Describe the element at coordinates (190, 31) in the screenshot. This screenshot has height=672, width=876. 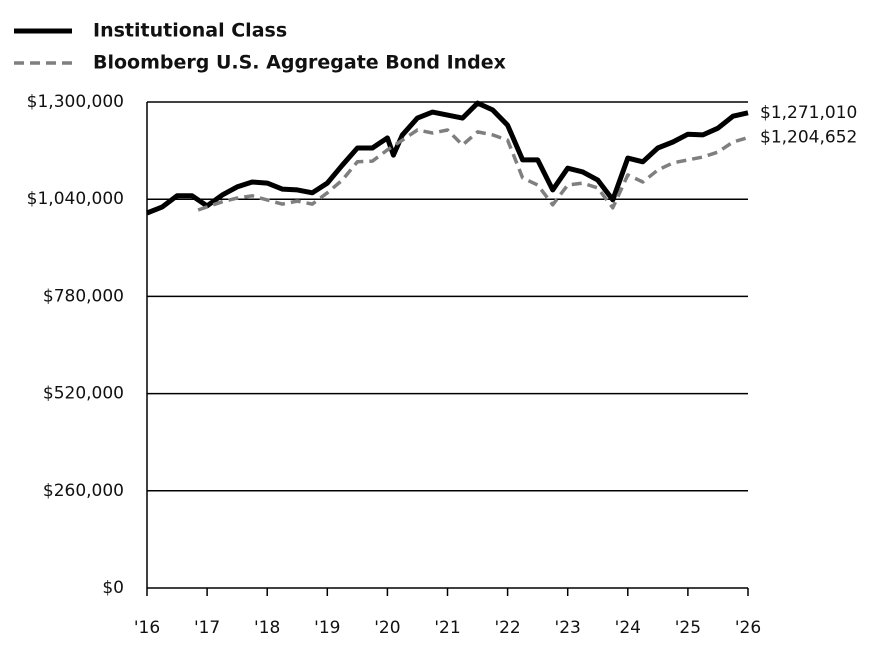
I see `legend-label: Institutional Class` at that location.